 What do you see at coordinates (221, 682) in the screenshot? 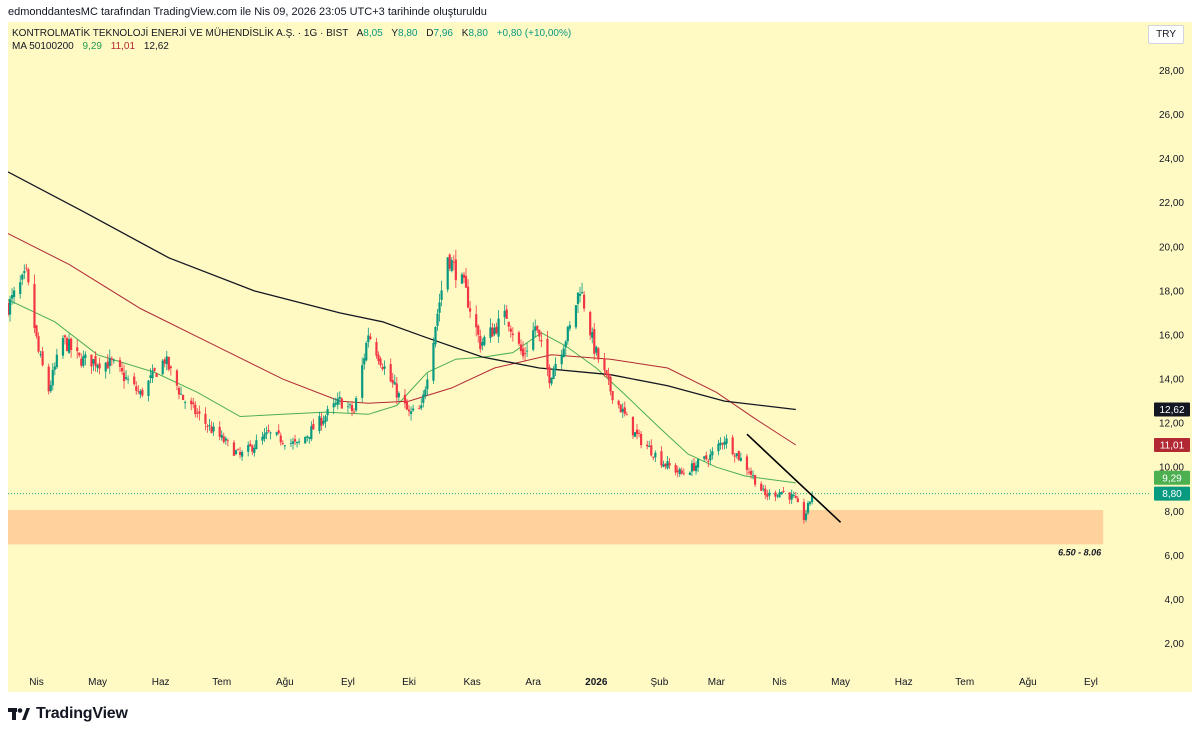
I see `x-tick-label: Tem` at bounding box center [221, 682].